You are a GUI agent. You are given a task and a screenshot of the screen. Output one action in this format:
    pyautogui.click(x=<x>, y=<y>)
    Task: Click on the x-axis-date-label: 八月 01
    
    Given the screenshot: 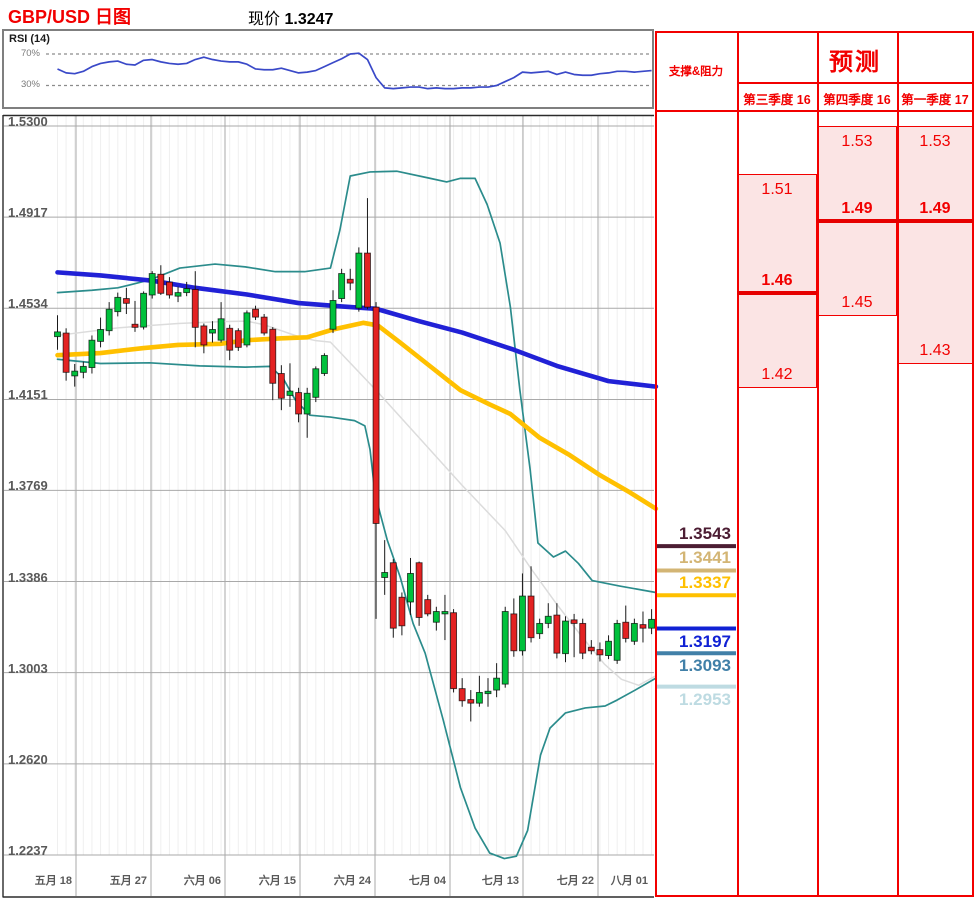 What is the action you would take?
    pyautogui.click(x=629, y=881)
    